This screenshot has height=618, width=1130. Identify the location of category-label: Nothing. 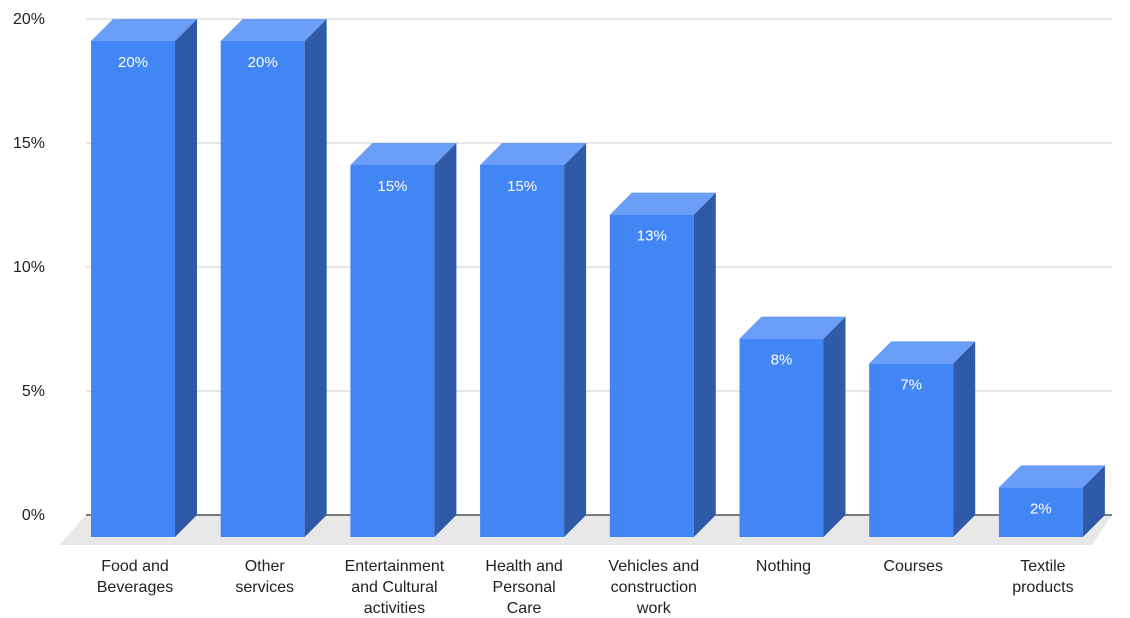
(783, 566).